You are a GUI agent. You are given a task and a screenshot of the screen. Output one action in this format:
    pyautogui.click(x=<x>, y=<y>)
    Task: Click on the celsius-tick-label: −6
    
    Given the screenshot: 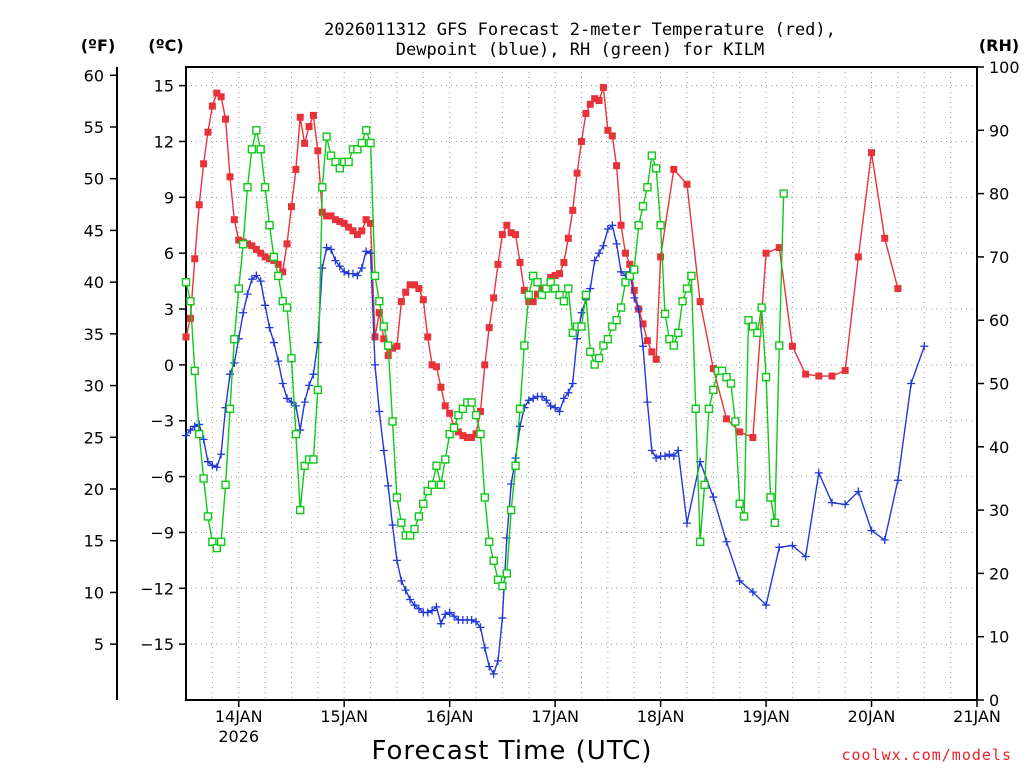 What is the action you would take?
    pyautogui.click(x=162, y=477)
    